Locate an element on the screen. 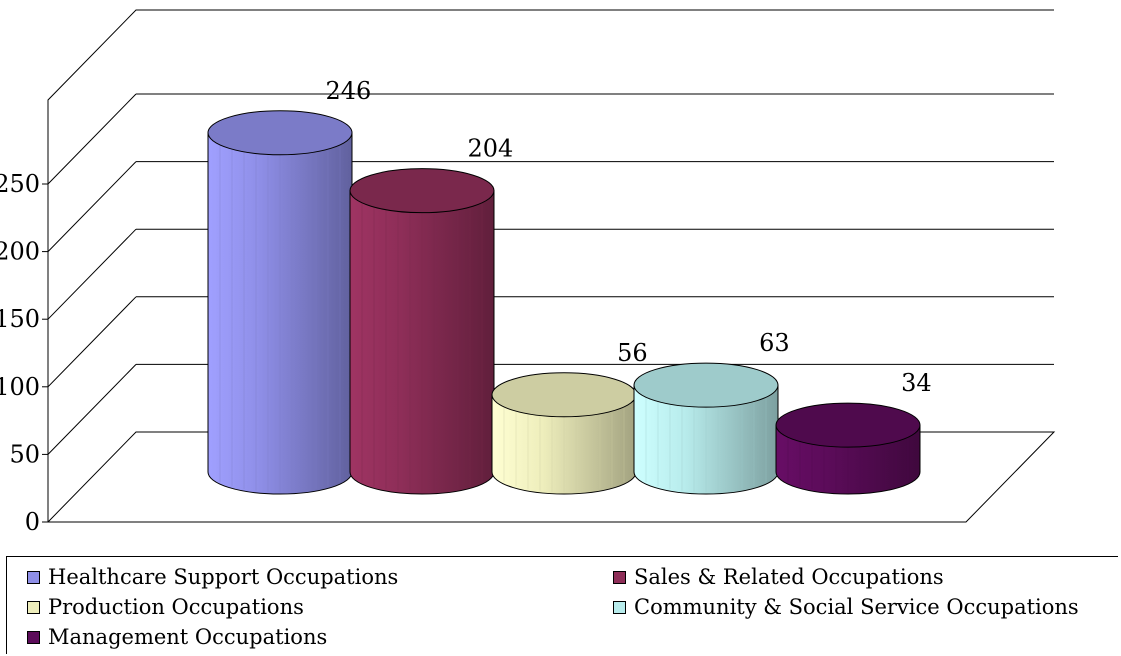 The width and height of the screenshot is (1121, 656). legend-label-community: Community & Social Service Occupations is located at coordinates (856, 607).